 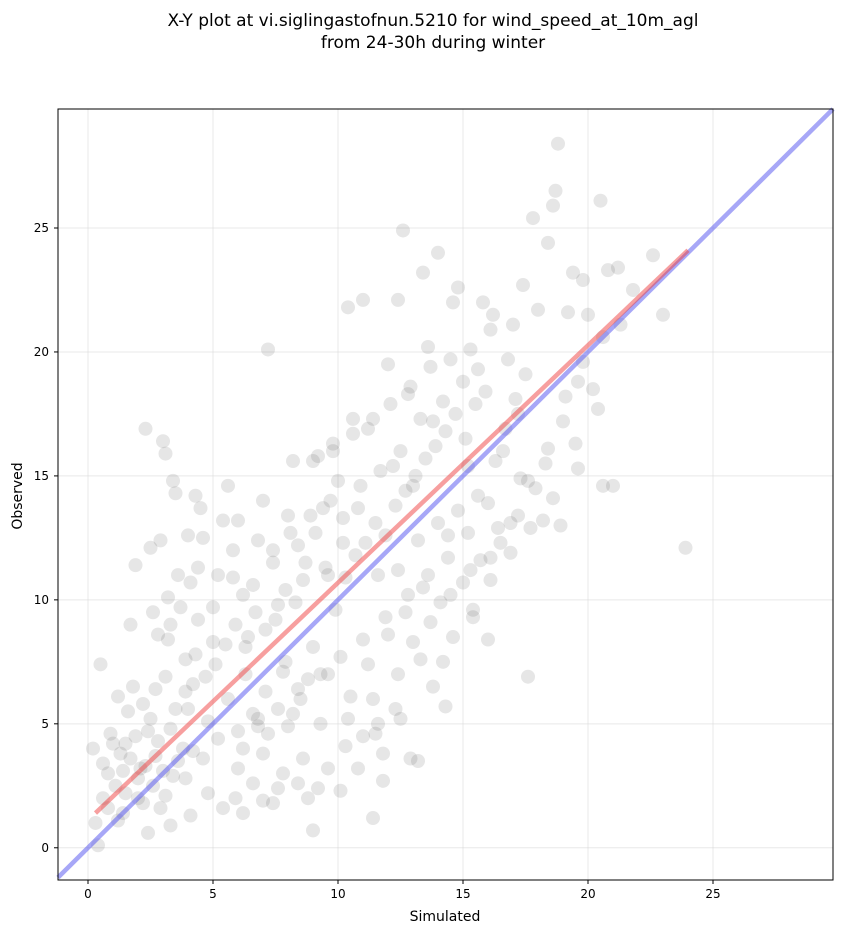 I want to click on chart-title-line-2: from 24-30h during winter, so click(x=433, y=43).